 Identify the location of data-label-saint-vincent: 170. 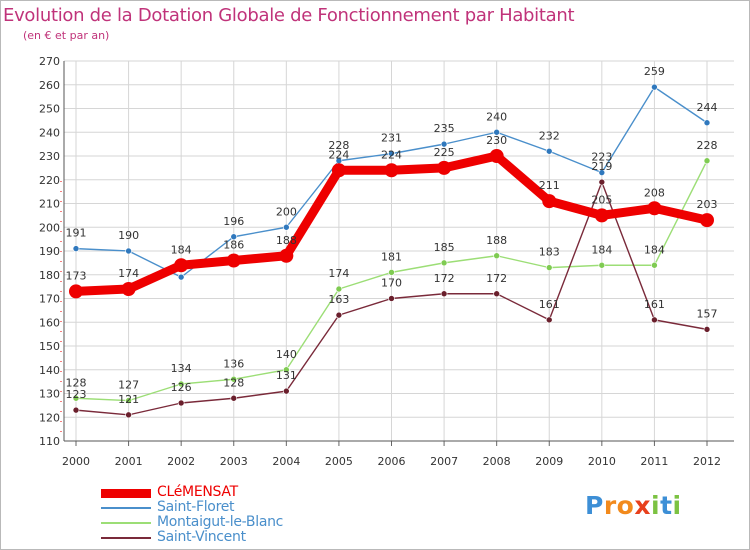
(391, 283).